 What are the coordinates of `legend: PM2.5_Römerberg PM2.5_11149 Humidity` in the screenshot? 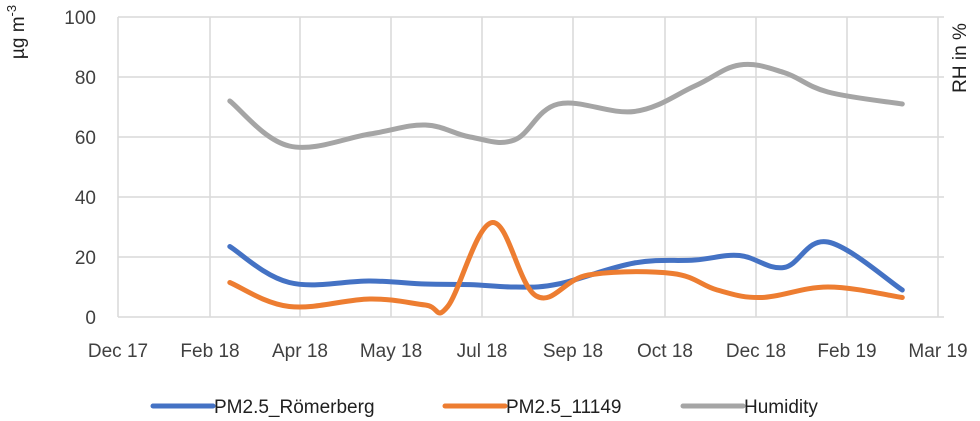 It's located at (484, 407).